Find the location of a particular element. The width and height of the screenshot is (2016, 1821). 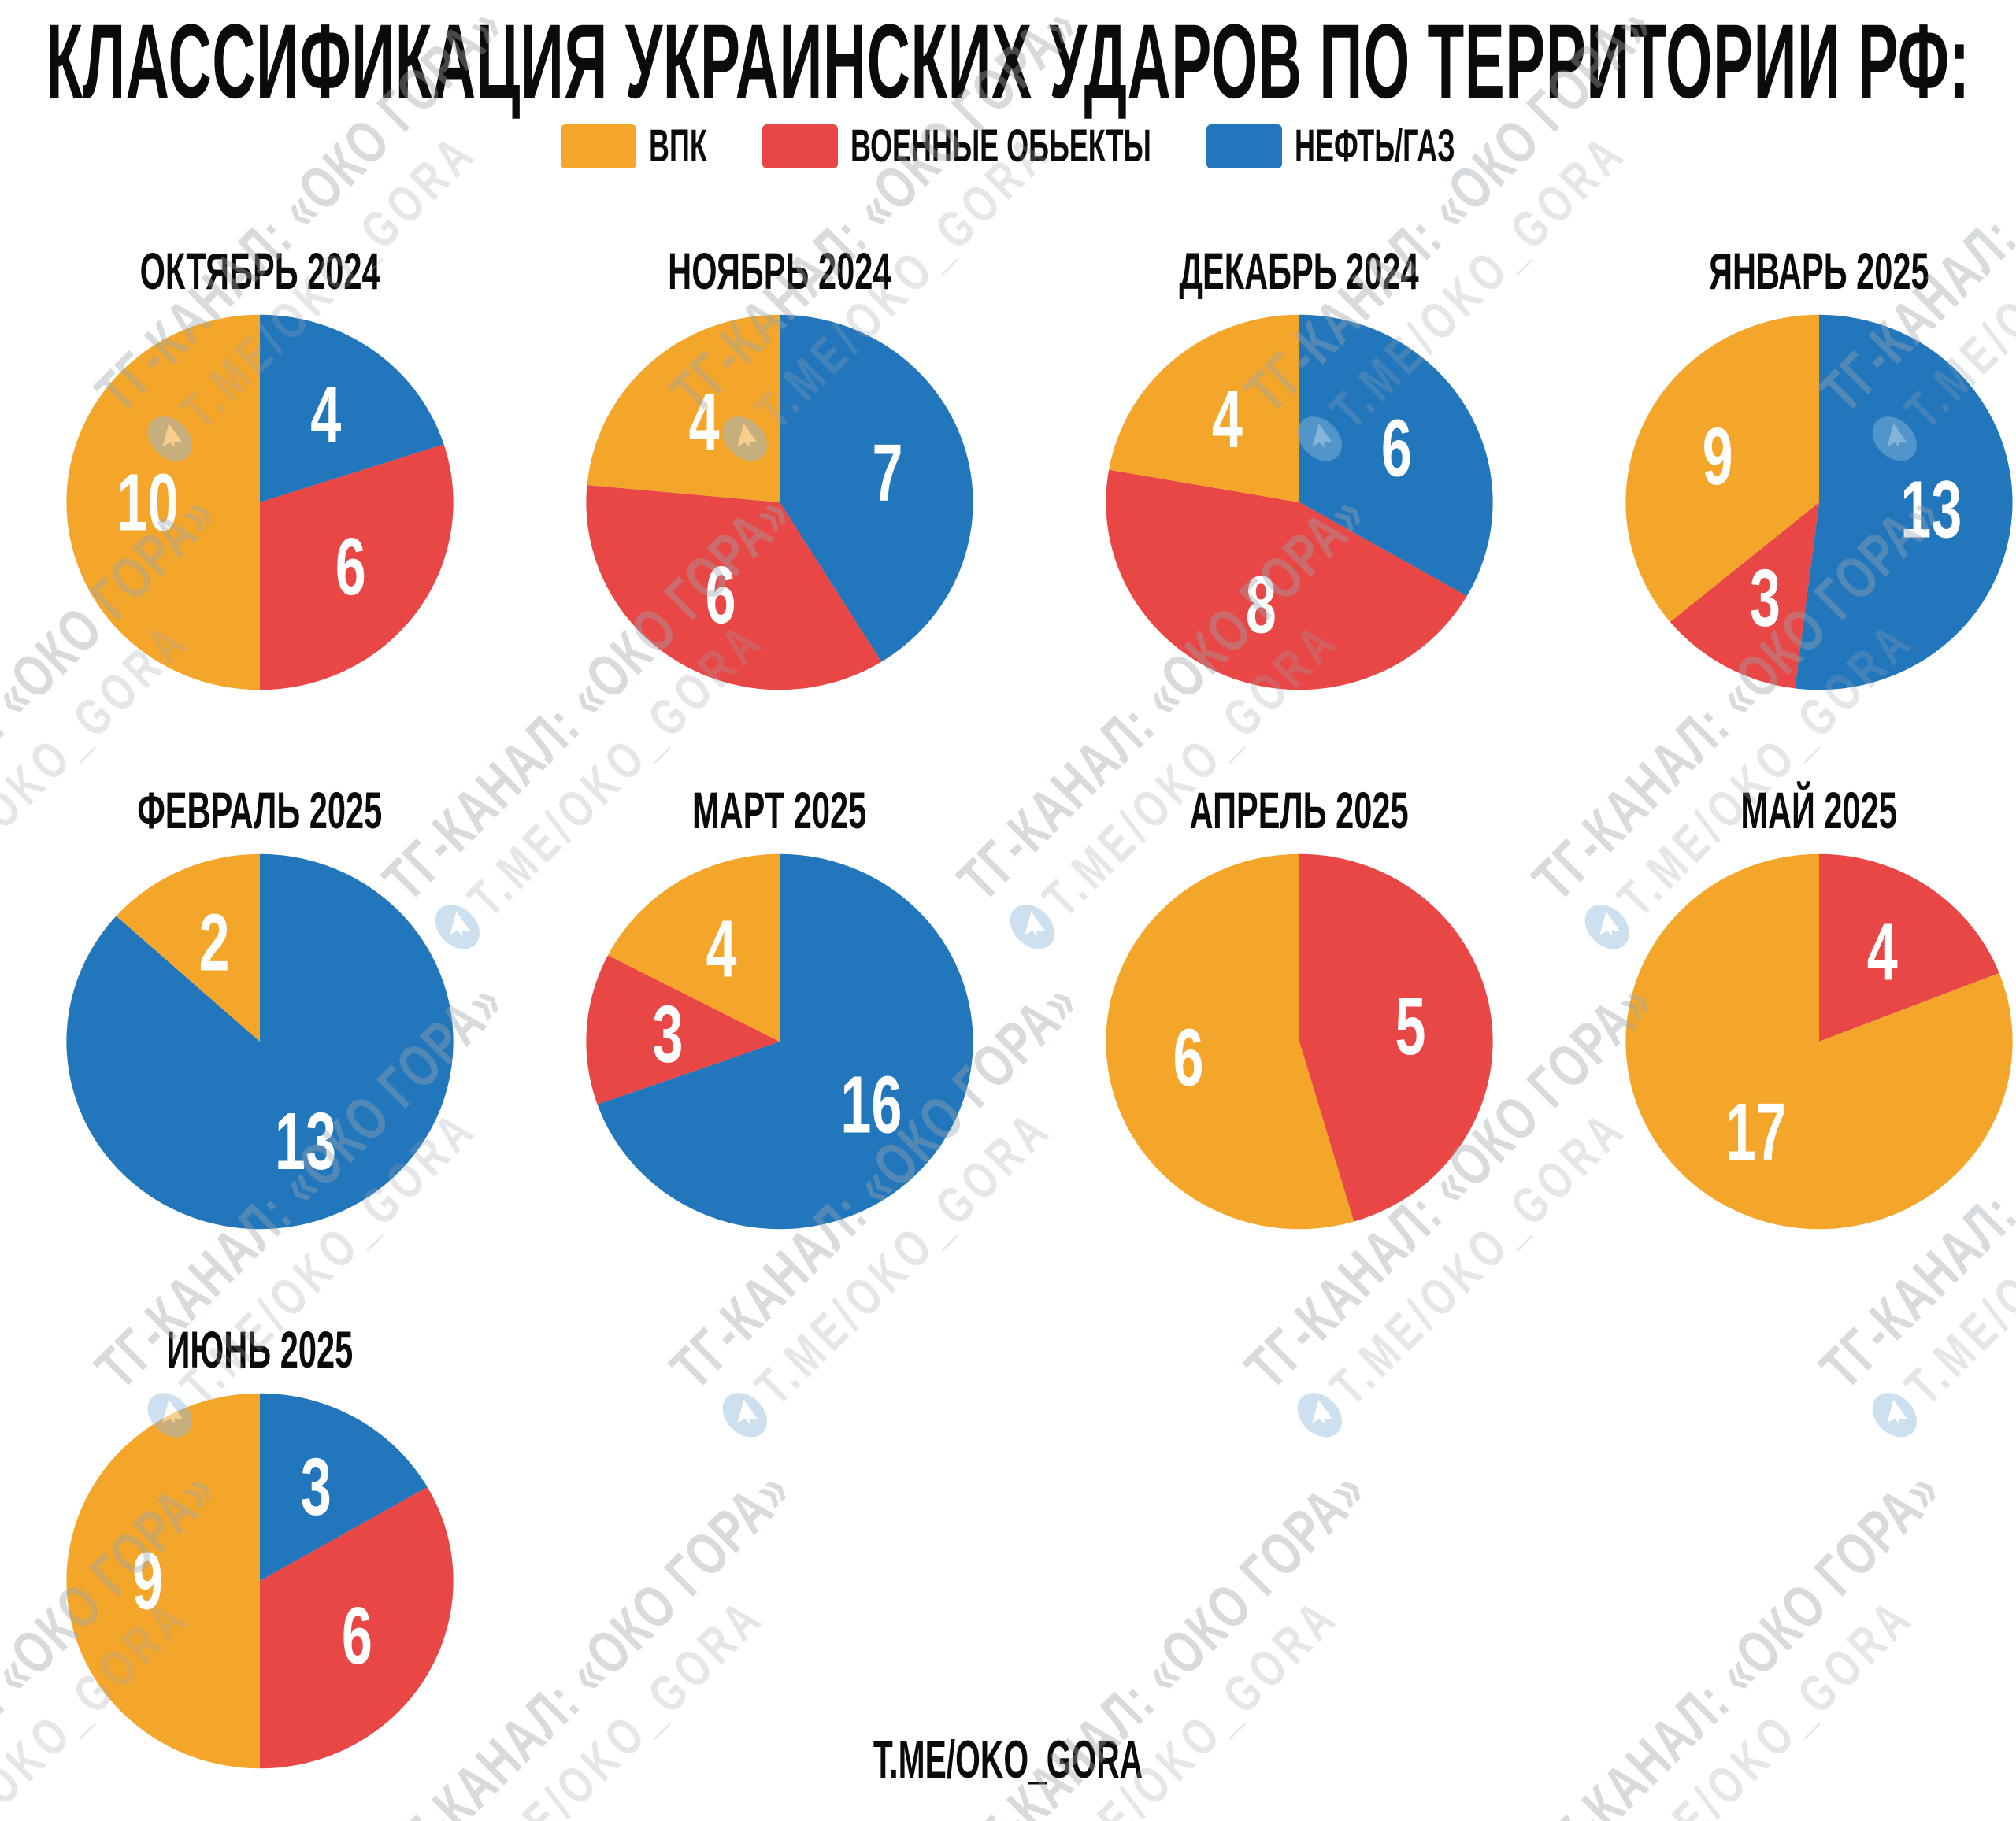

chart-month-title-text: АПРЕЛЬ 2025 is located at coordinates (1299, 810).